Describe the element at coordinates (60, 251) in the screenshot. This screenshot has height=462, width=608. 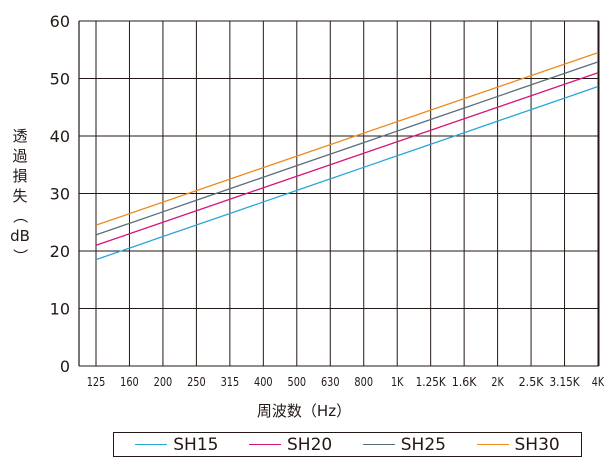
I see `y-tick-label: 20` at that location.